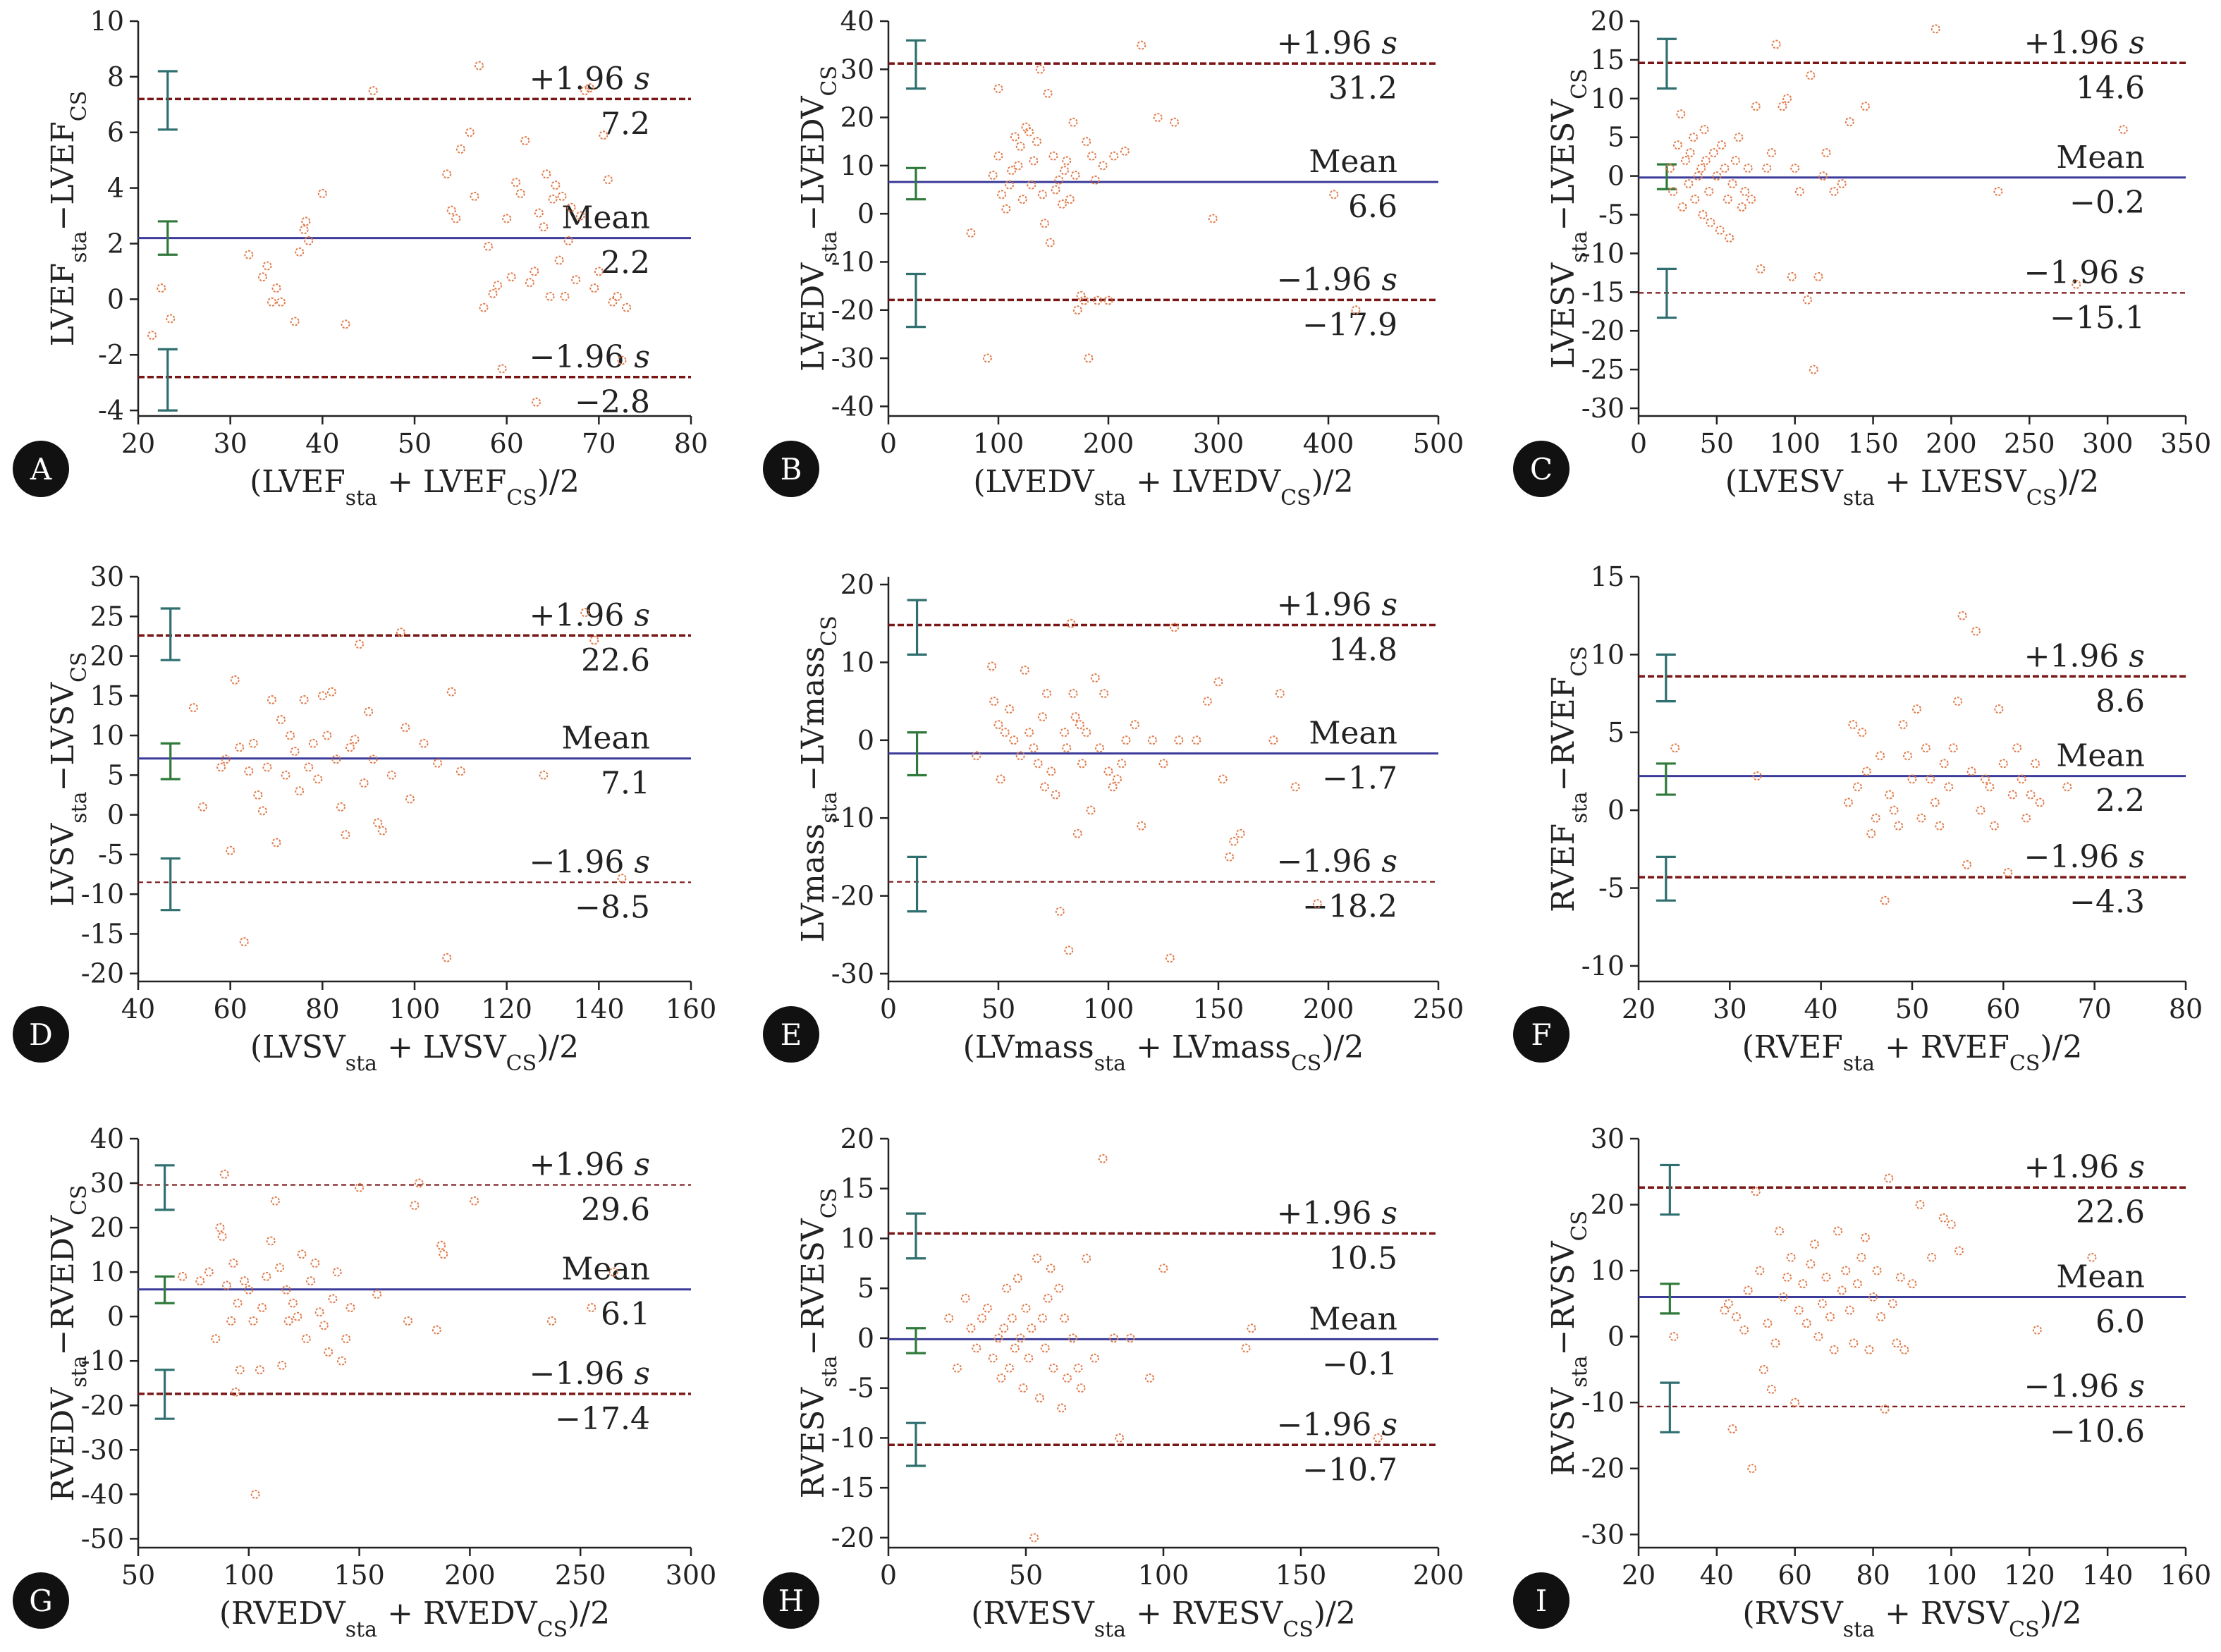 This screenshot has height=1652, width=2221. I want to click on x-tick-label: 100, so click(1108, 1008).